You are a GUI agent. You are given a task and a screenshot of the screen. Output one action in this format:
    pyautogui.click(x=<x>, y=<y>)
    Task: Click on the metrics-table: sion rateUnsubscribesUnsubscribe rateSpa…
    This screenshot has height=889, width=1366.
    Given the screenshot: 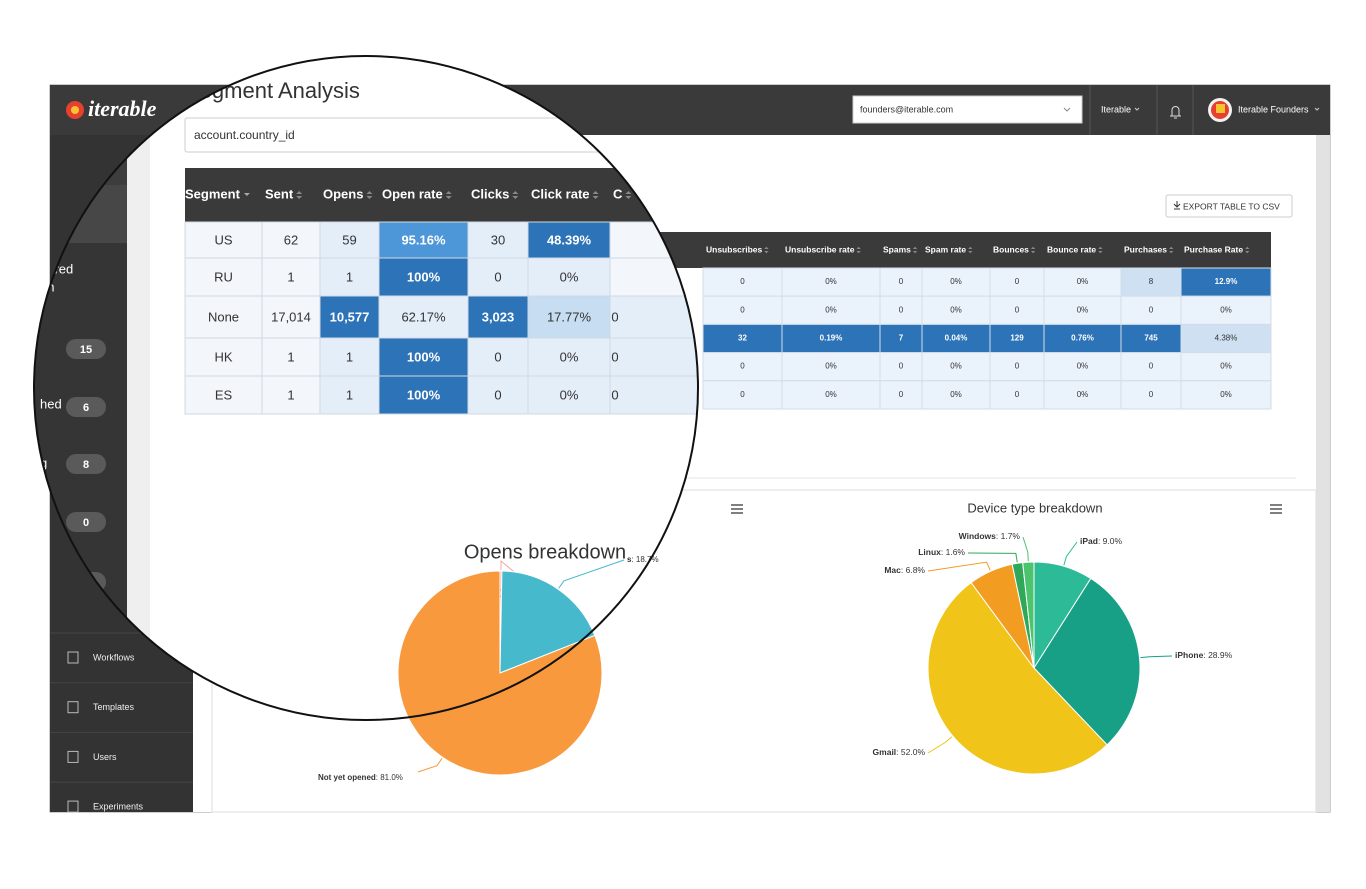 What is the action you would take?
    pyautogui.click(x=942, y=321)
    